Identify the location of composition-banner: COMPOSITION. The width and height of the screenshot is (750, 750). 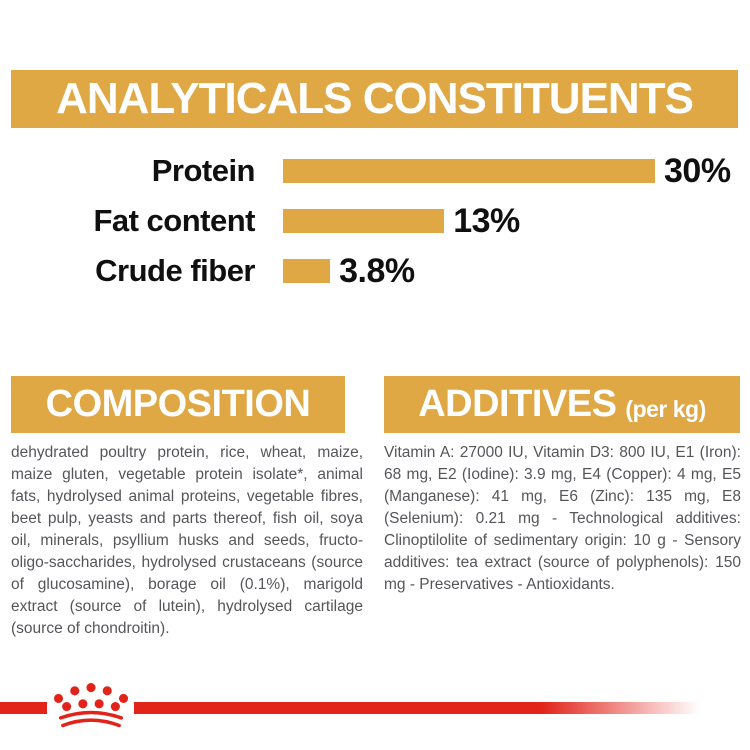
(178, 404).